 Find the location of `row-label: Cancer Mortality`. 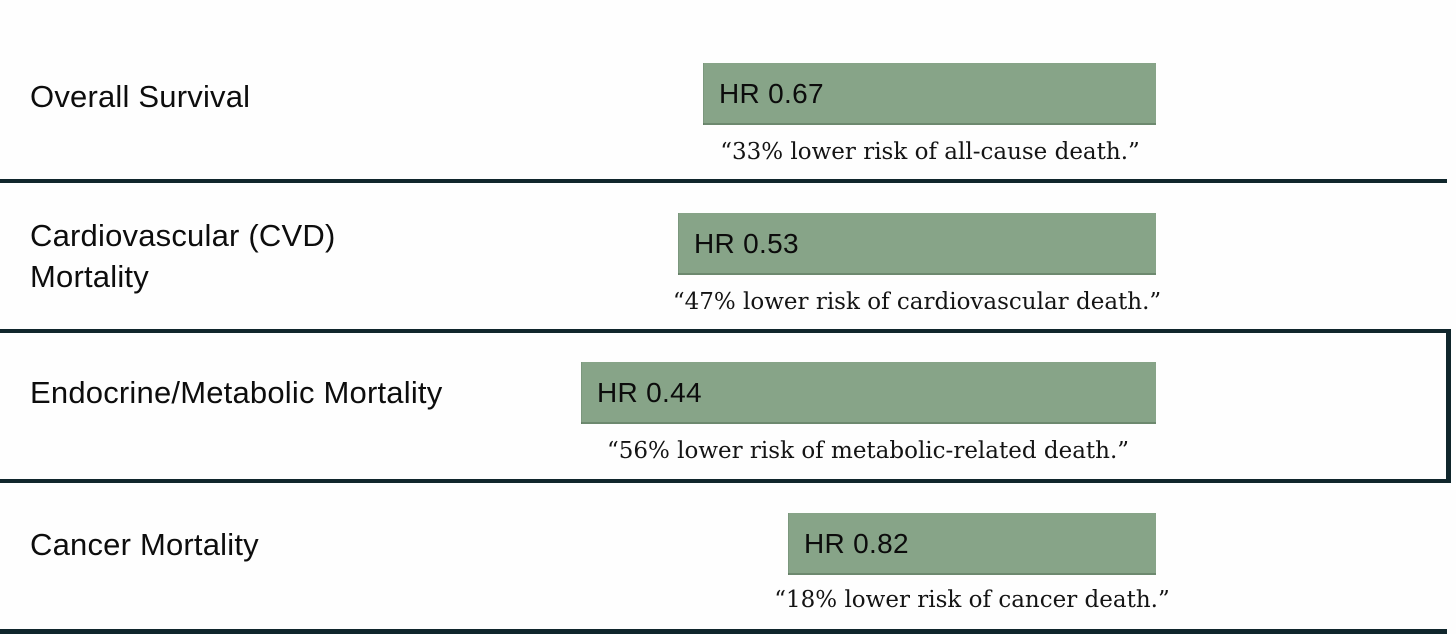

row-label: Cancer Mortality is located at coordinates (144, 544).